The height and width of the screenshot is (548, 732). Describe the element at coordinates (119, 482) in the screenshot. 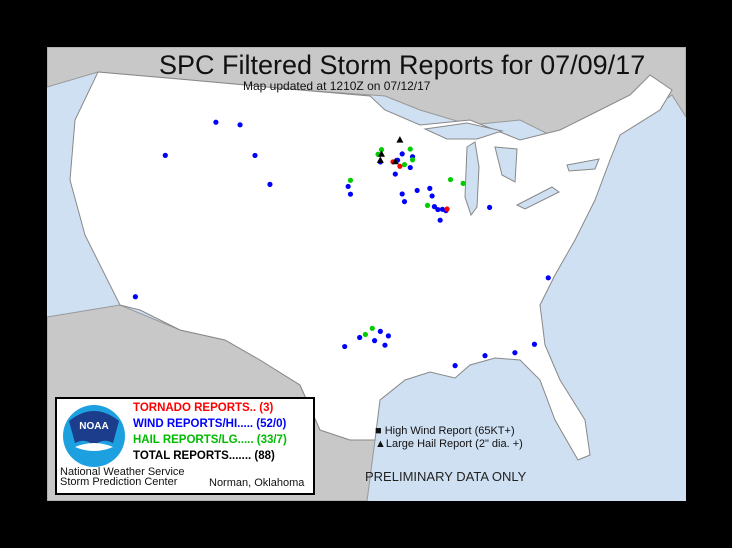

I see `nws-line2: Storm Prediction Center` at that location.